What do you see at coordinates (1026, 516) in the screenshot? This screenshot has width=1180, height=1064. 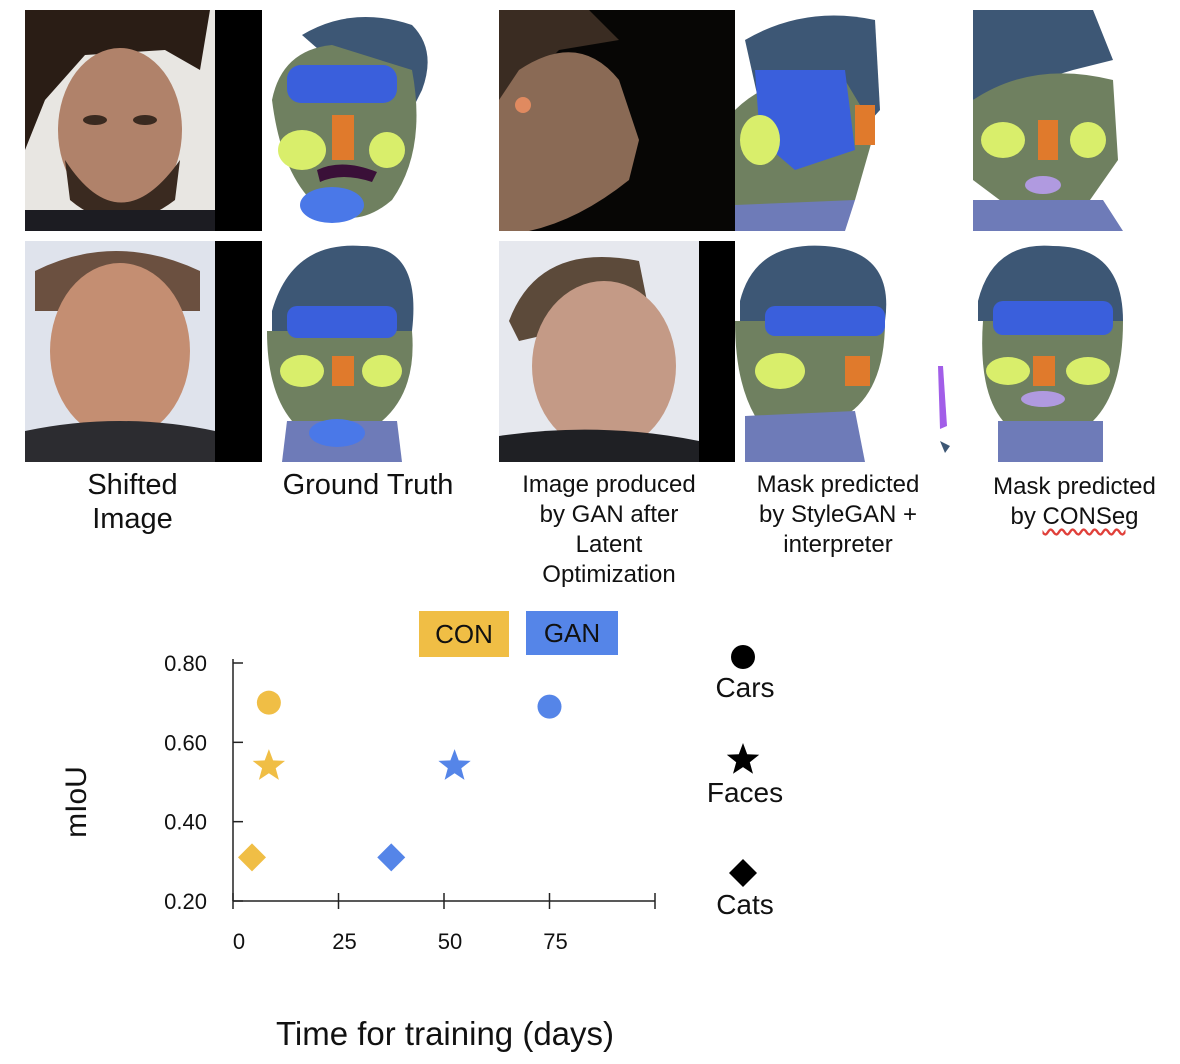 I see `caption-conseg-by: by` at bounding box center [1026, 516].